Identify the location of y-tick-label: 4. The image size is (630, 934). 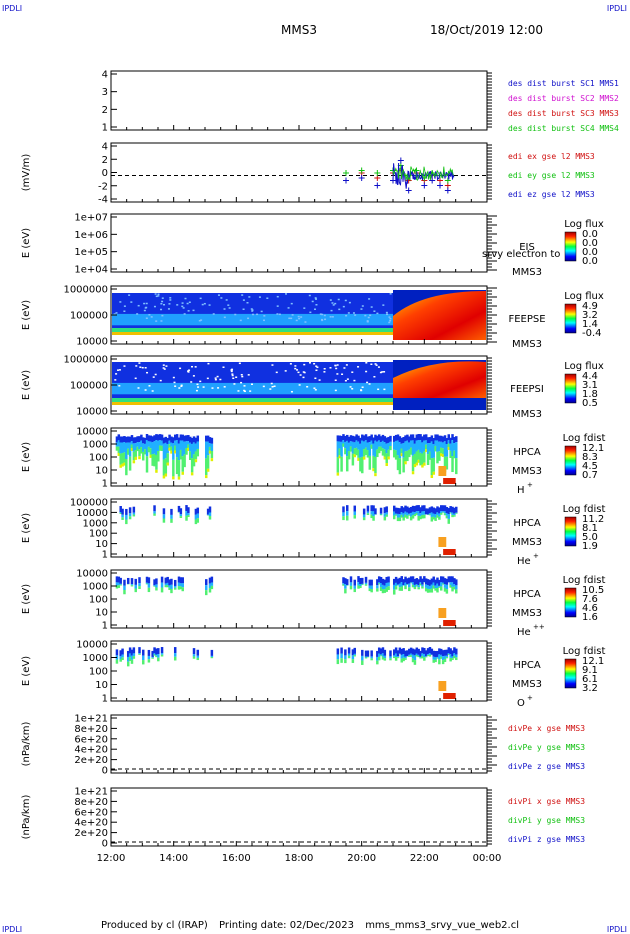
(105, 75).